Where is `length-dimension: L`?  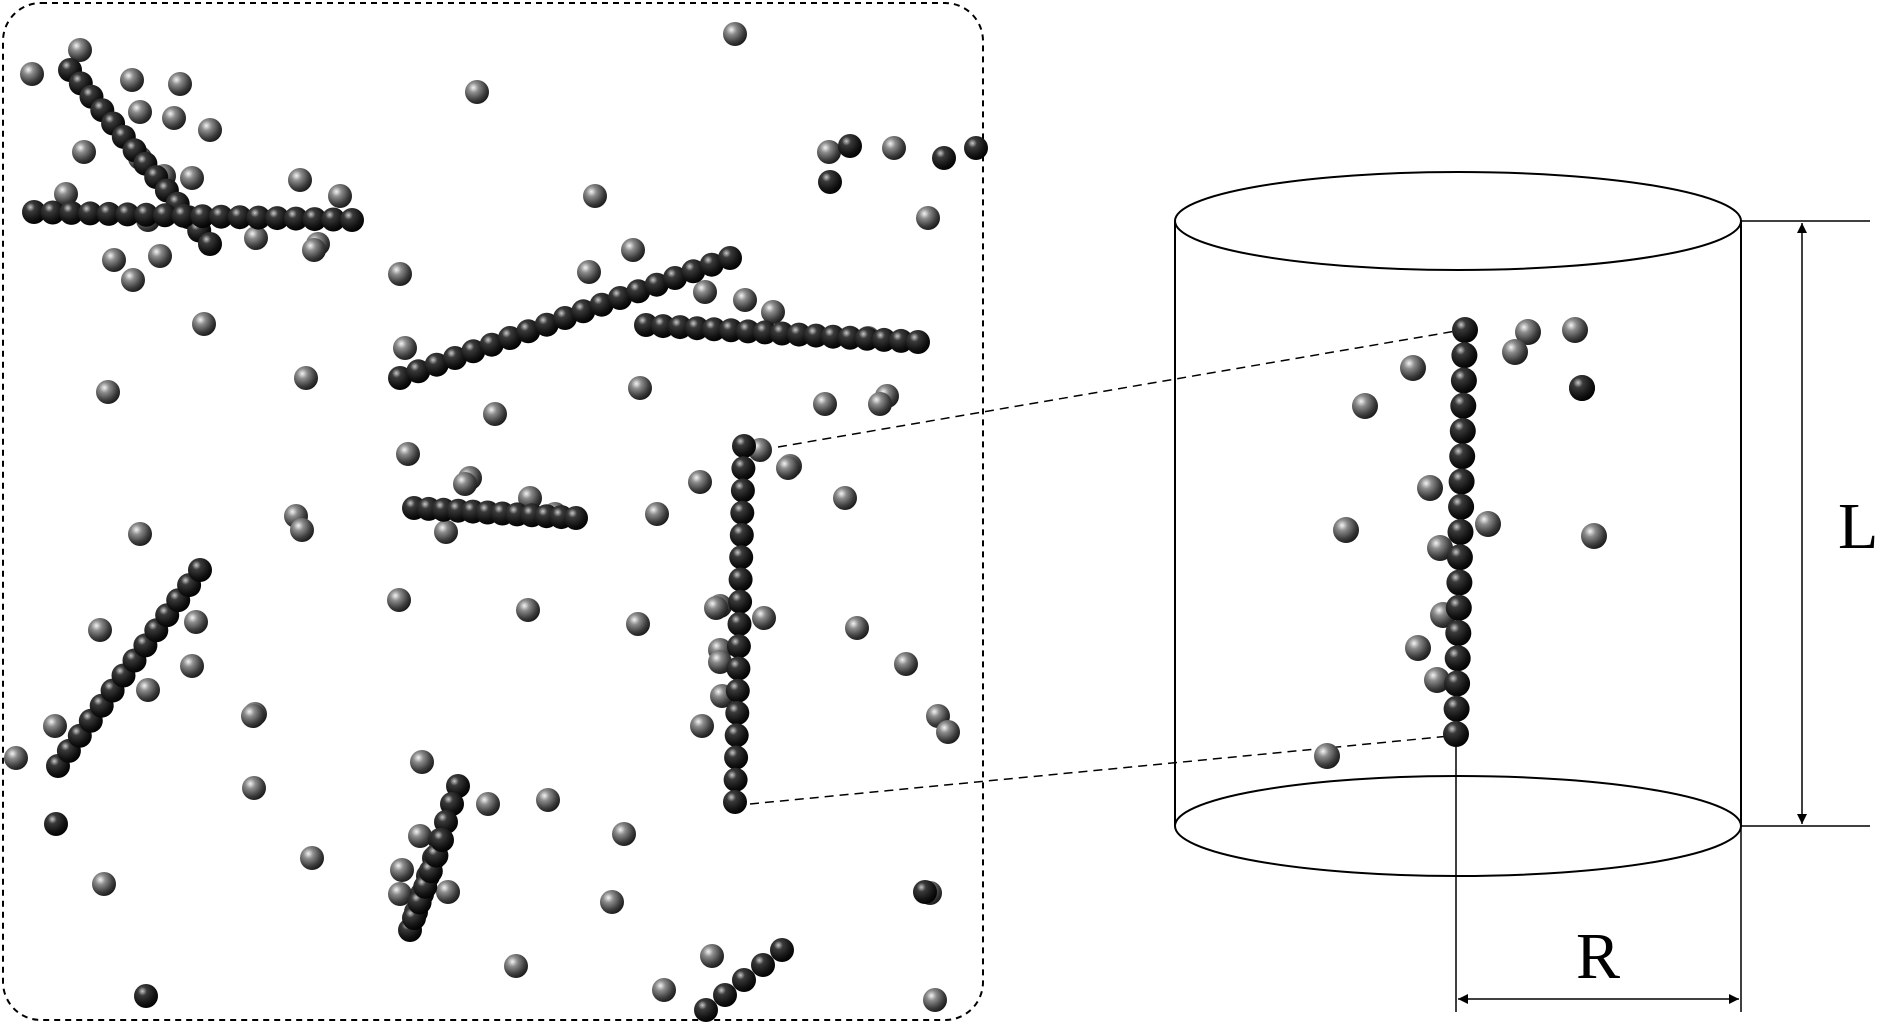 length-dimension: L is located at coordinates (1809, 523).